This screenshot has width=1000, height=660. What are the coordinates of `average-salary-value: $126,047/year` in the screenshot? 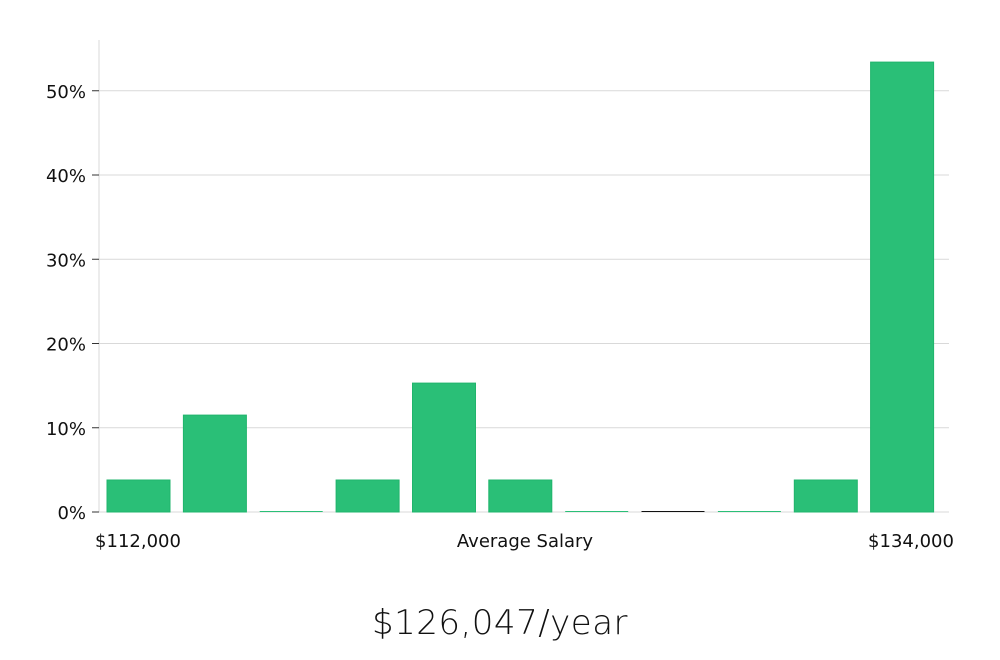 It's located at (500, 623).